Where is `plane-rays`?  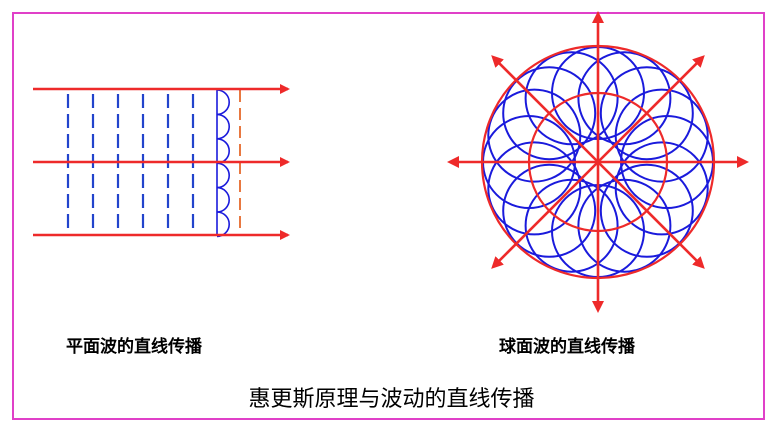 plane-rays is located at coordinates (161, 162).